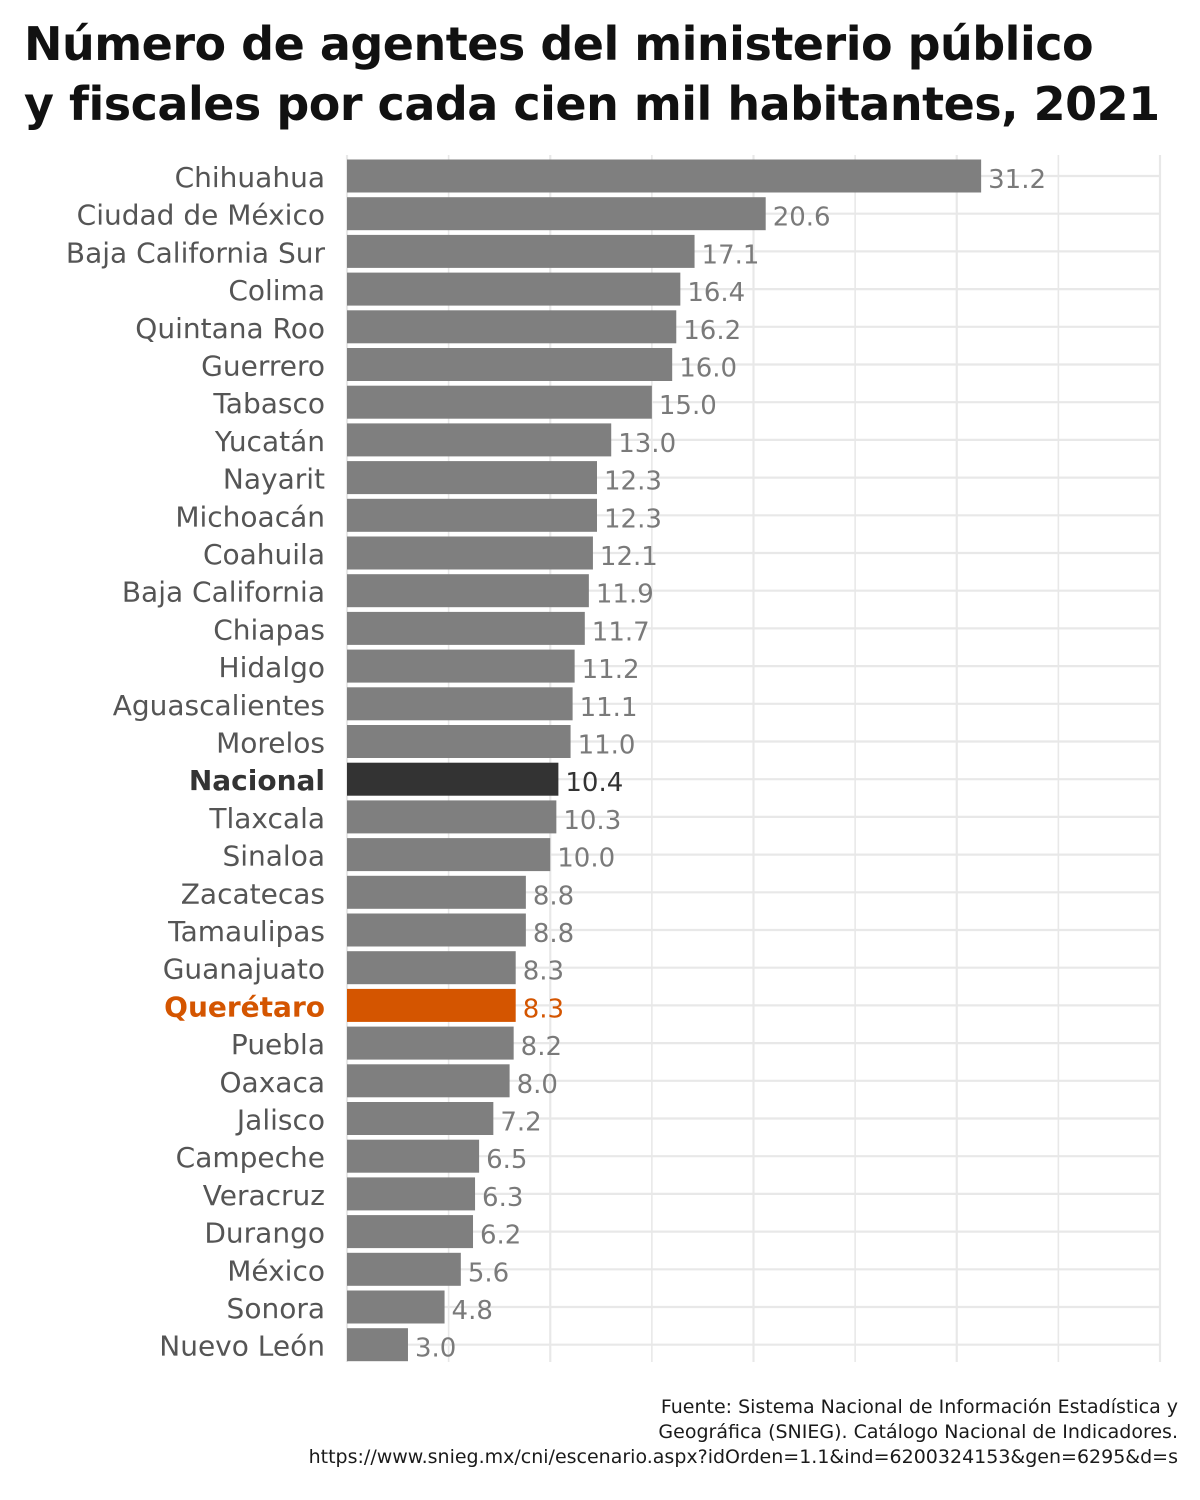  Describe the element at coordinates (594, 783) in the screenshot. I see `data-label: 10.4` at that location.